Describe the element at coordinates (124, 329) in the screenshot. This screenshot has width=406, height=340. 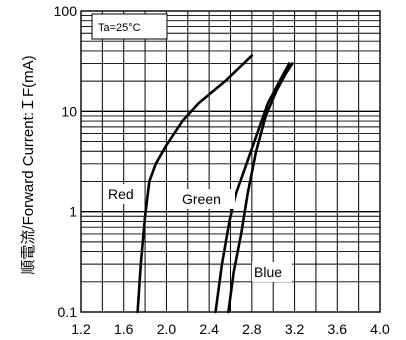
I see `x-tick-label: 1.6` at that location.